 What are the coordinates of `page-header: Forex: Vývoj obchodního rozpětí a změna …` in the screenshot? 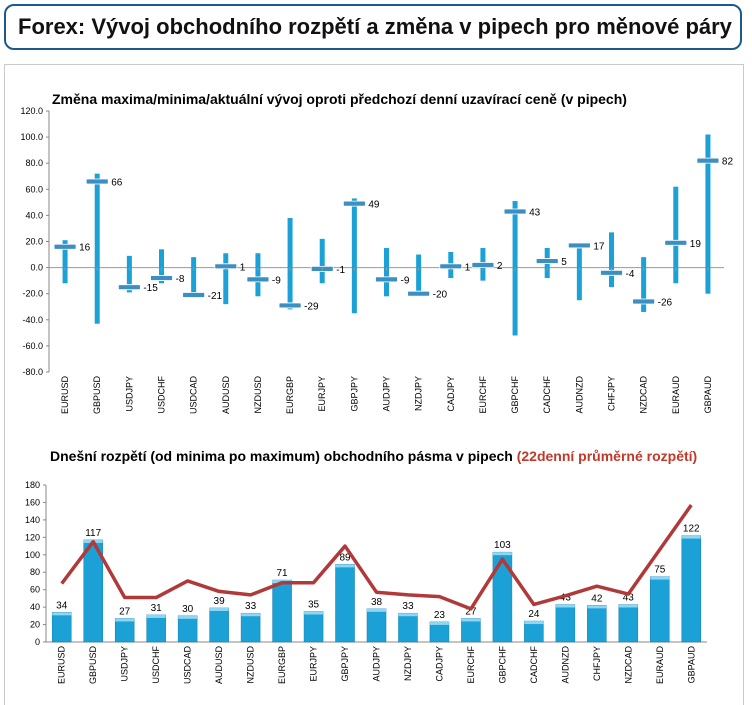 It's located at (373, 27).